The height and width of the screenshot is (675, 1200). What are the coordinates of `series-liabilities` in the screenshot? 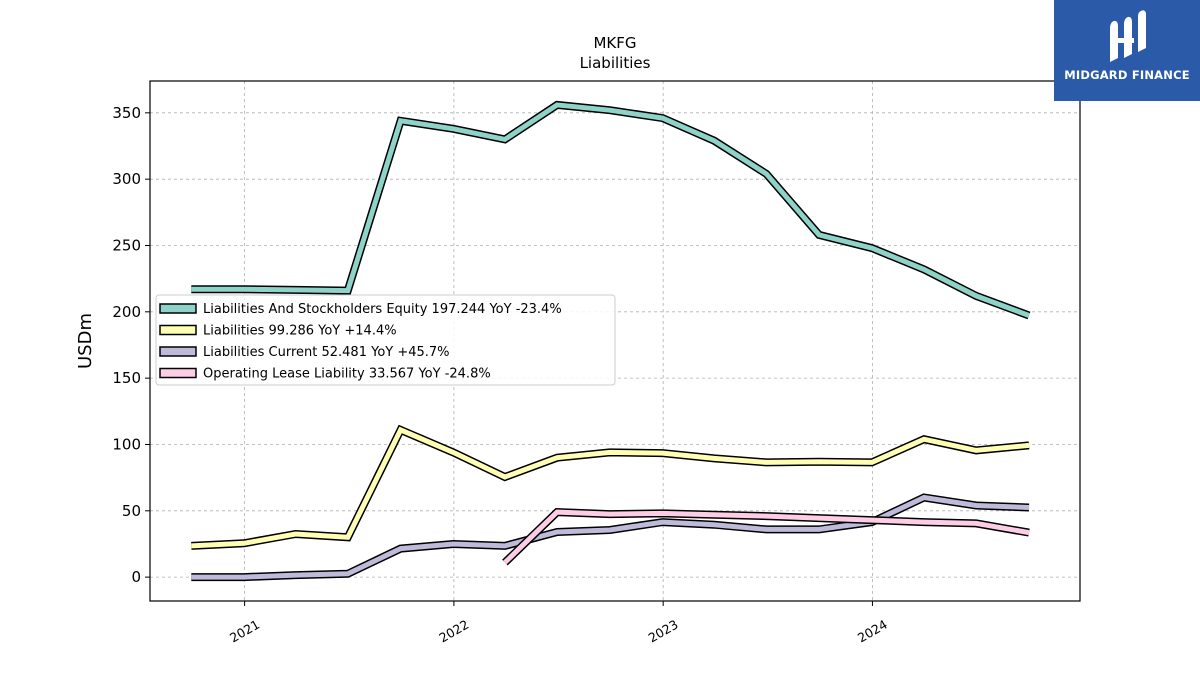 It's located at (610, 487).